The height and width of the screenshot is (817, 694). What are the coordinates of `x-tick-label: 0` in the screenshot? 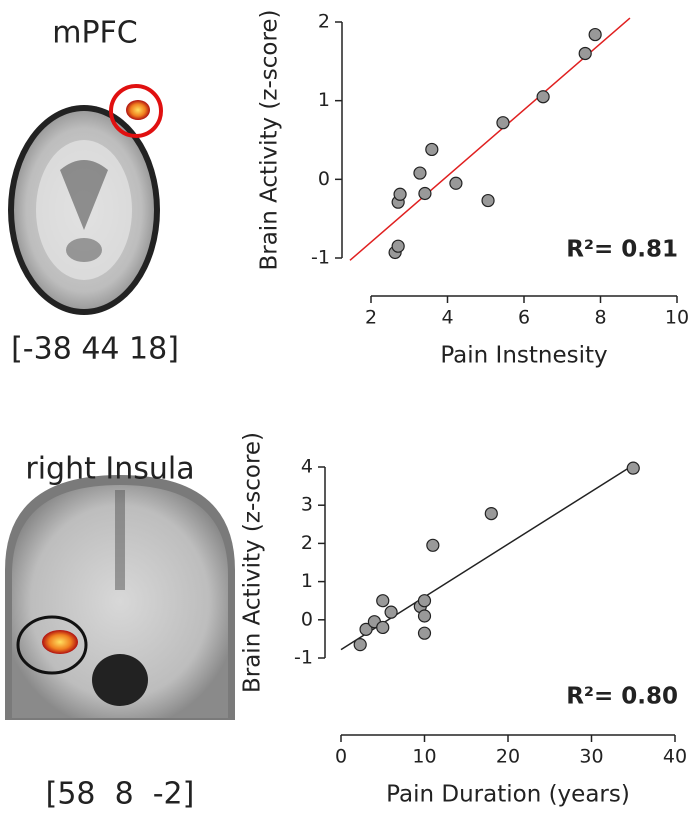 It's located at (341, 757).